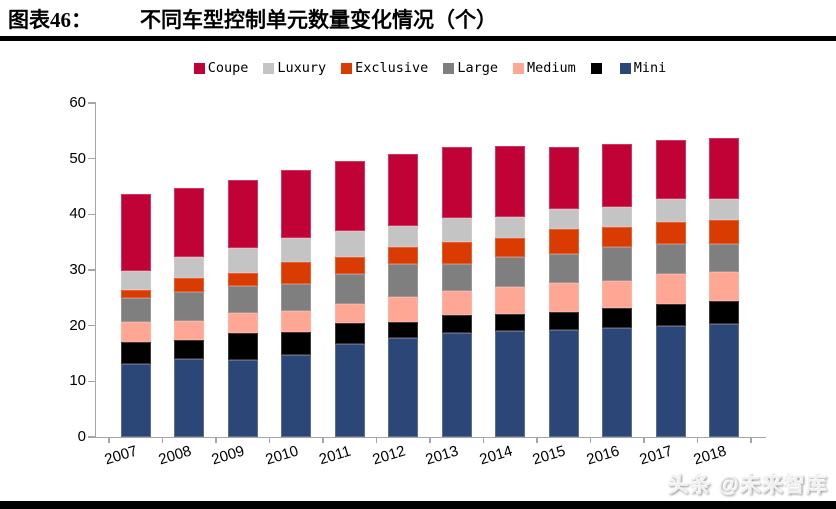 This screenshot has height=509, width=836. Describe the element at coordinates (302, 68) in the screenshot. I see `legend-item-label: Luxury` at that location.